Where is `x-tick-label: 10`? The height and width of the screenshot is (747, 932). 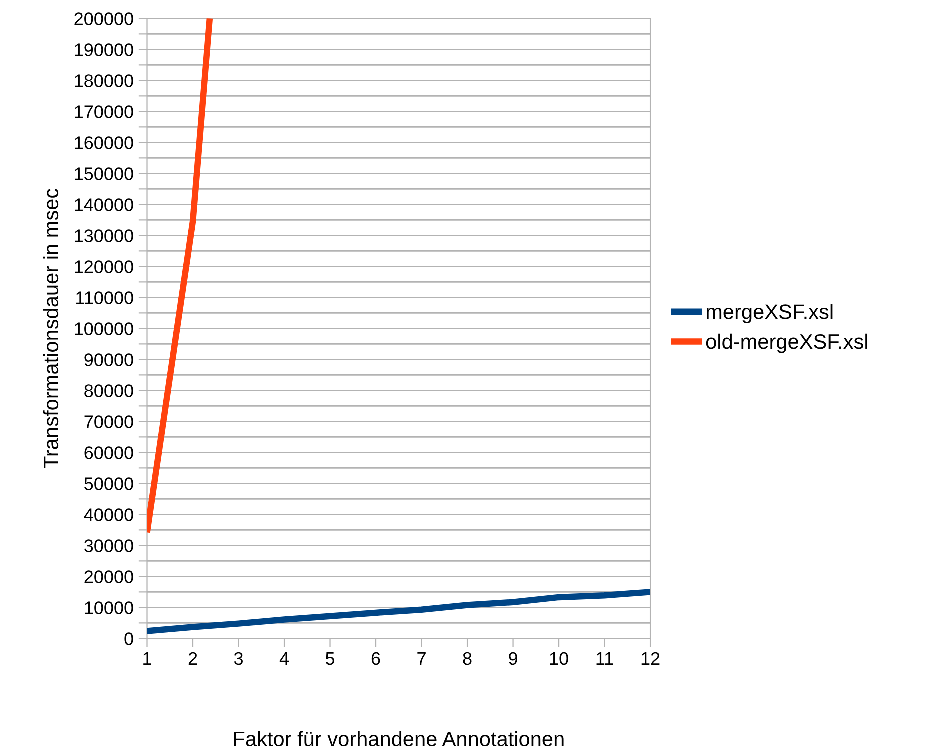 x-tick-label: 10 is located at coordinates (559, 659).